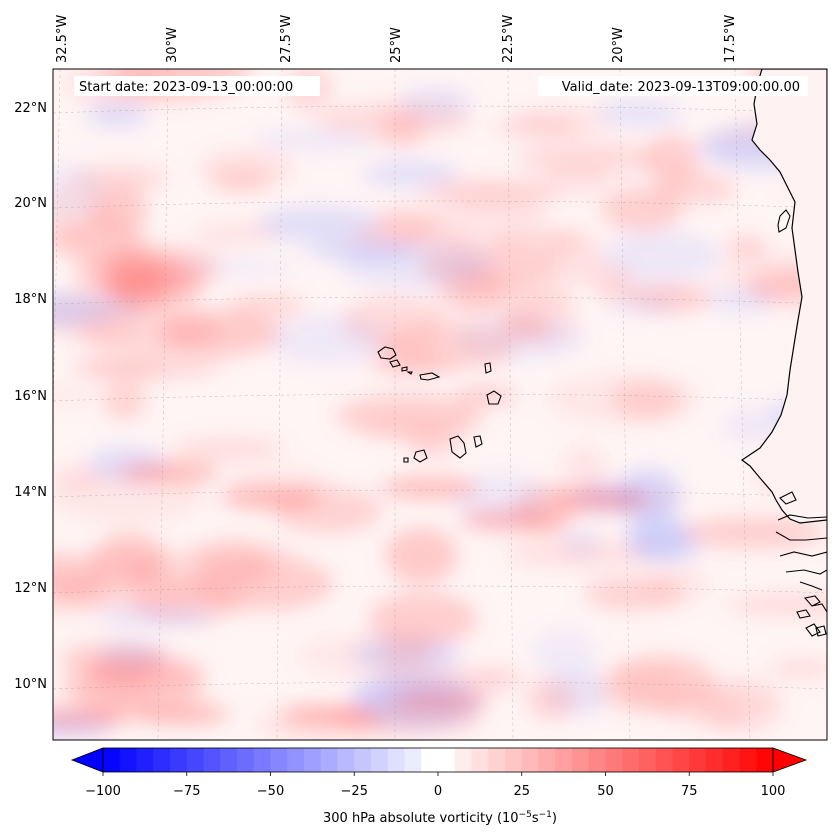  I want to click on lon-label: 27.5°W, so click(286, 39).